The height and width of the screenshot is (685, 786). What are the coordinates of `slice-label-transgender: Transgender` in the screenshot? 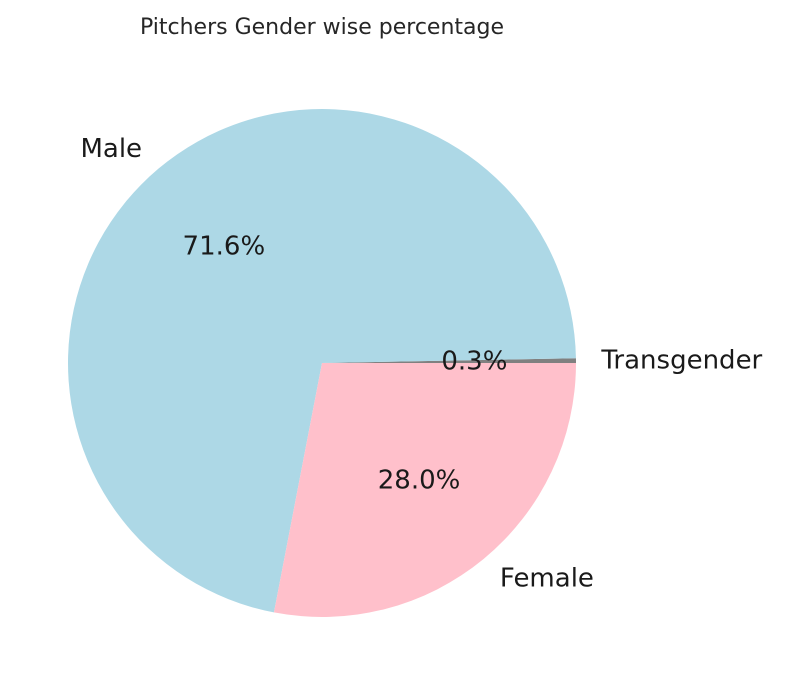 It's located at (681, 360).